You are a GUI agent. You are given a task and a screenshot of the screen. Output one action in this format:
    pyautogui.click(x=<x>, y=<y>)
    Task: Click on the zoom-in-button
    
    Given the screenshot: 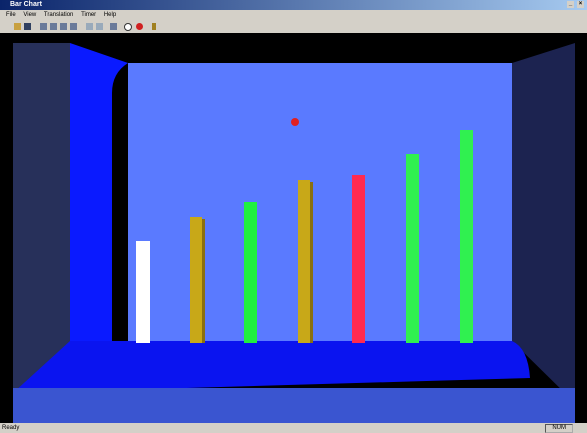 What is the action you would take?
    pyautogui.click(x=89, y=26)
    